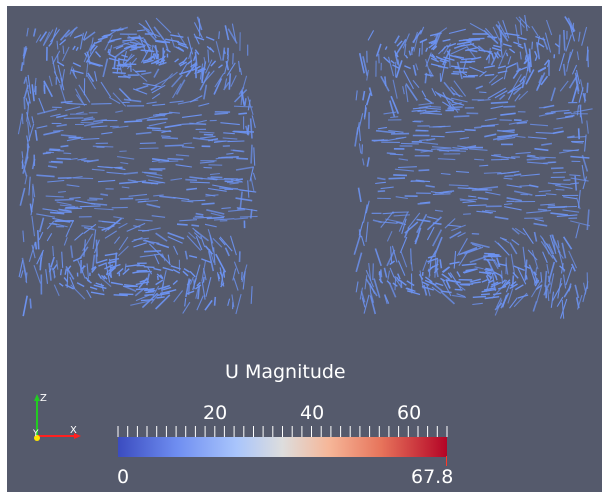 The image size is (607, 497). What do you see at coordinates (409, 413) in the screenshot?
I see `scalar-bar-tick-label: 60` at bounding box center [409, 413].